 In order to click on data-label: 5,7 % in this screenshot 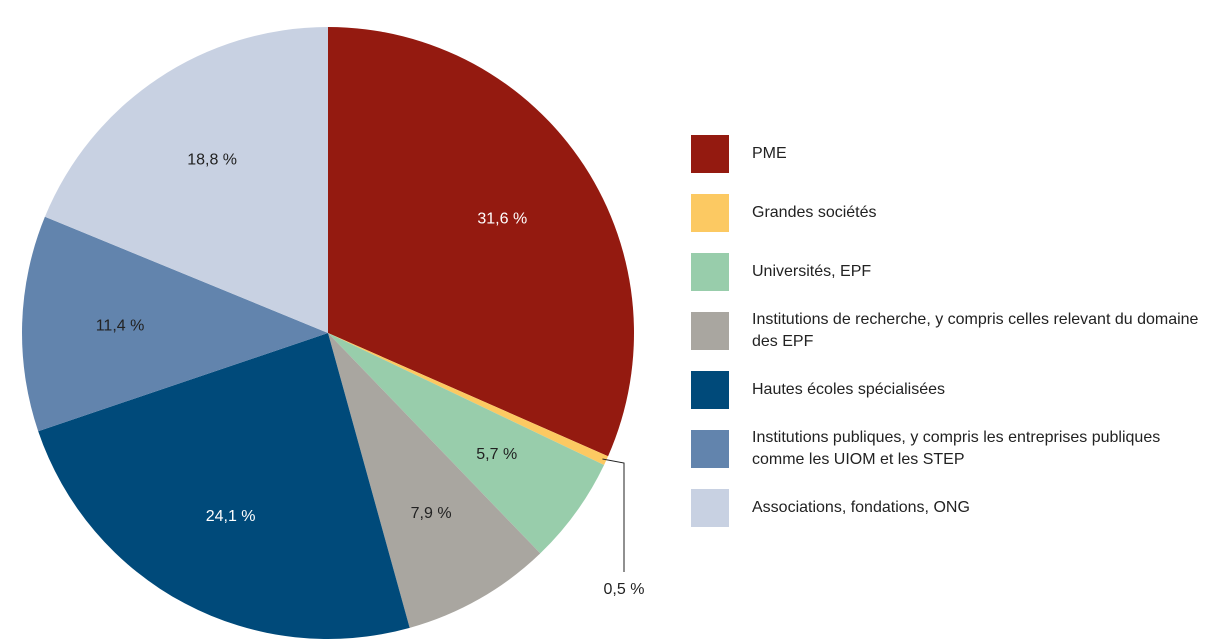, I will do `click(496, 454)`.